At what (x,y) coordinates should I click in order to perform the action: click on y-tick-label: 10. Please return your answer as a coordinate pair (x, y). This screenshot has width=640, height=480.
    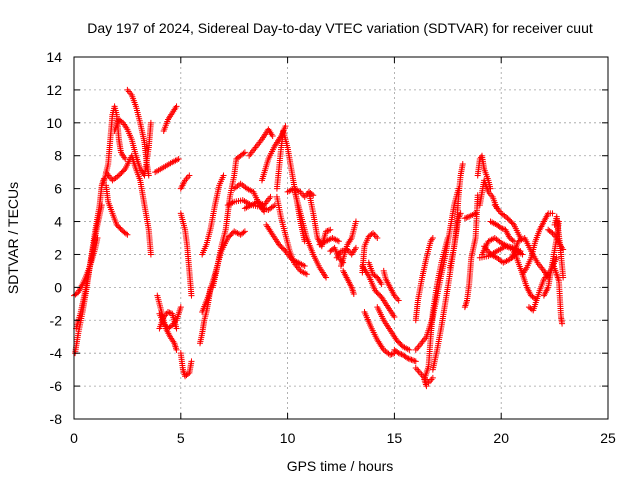
    Looking at the image, I should click on (54, 123).